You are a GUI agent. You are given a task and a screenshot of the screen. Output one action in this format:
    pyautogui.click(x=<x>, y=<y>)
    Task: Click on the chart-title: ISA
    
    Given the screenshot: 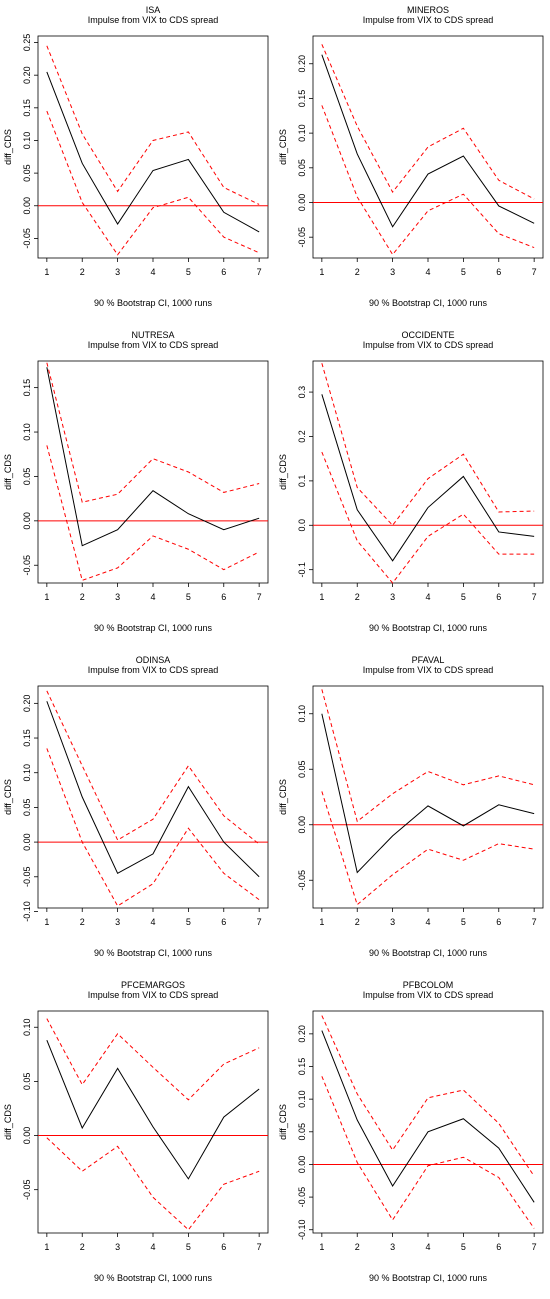 What is the action you would take?
    pyautogui.click(x=153, y=10)
    